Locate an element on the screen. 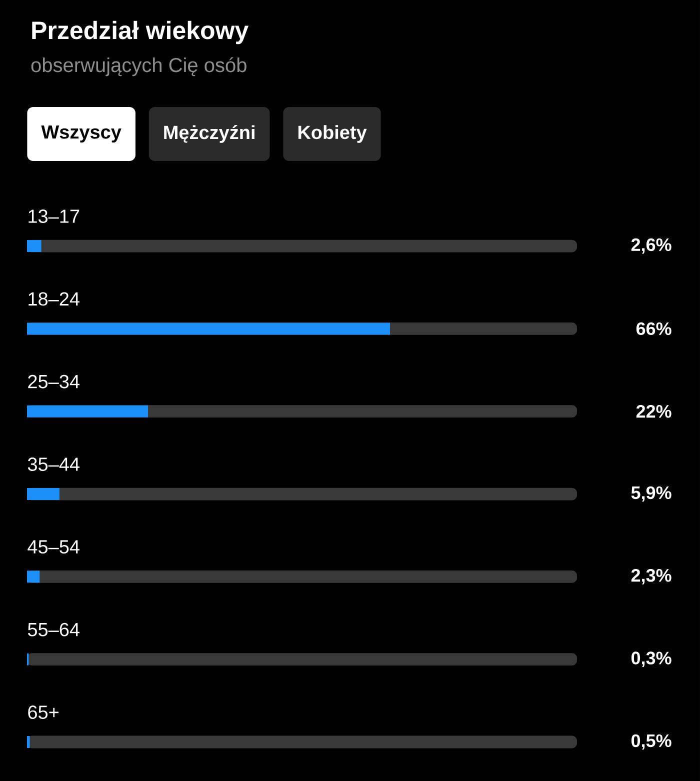 The width and height of the screenshot is (700, 781). data-label: 0,5% is located at coordinates (651, 742).